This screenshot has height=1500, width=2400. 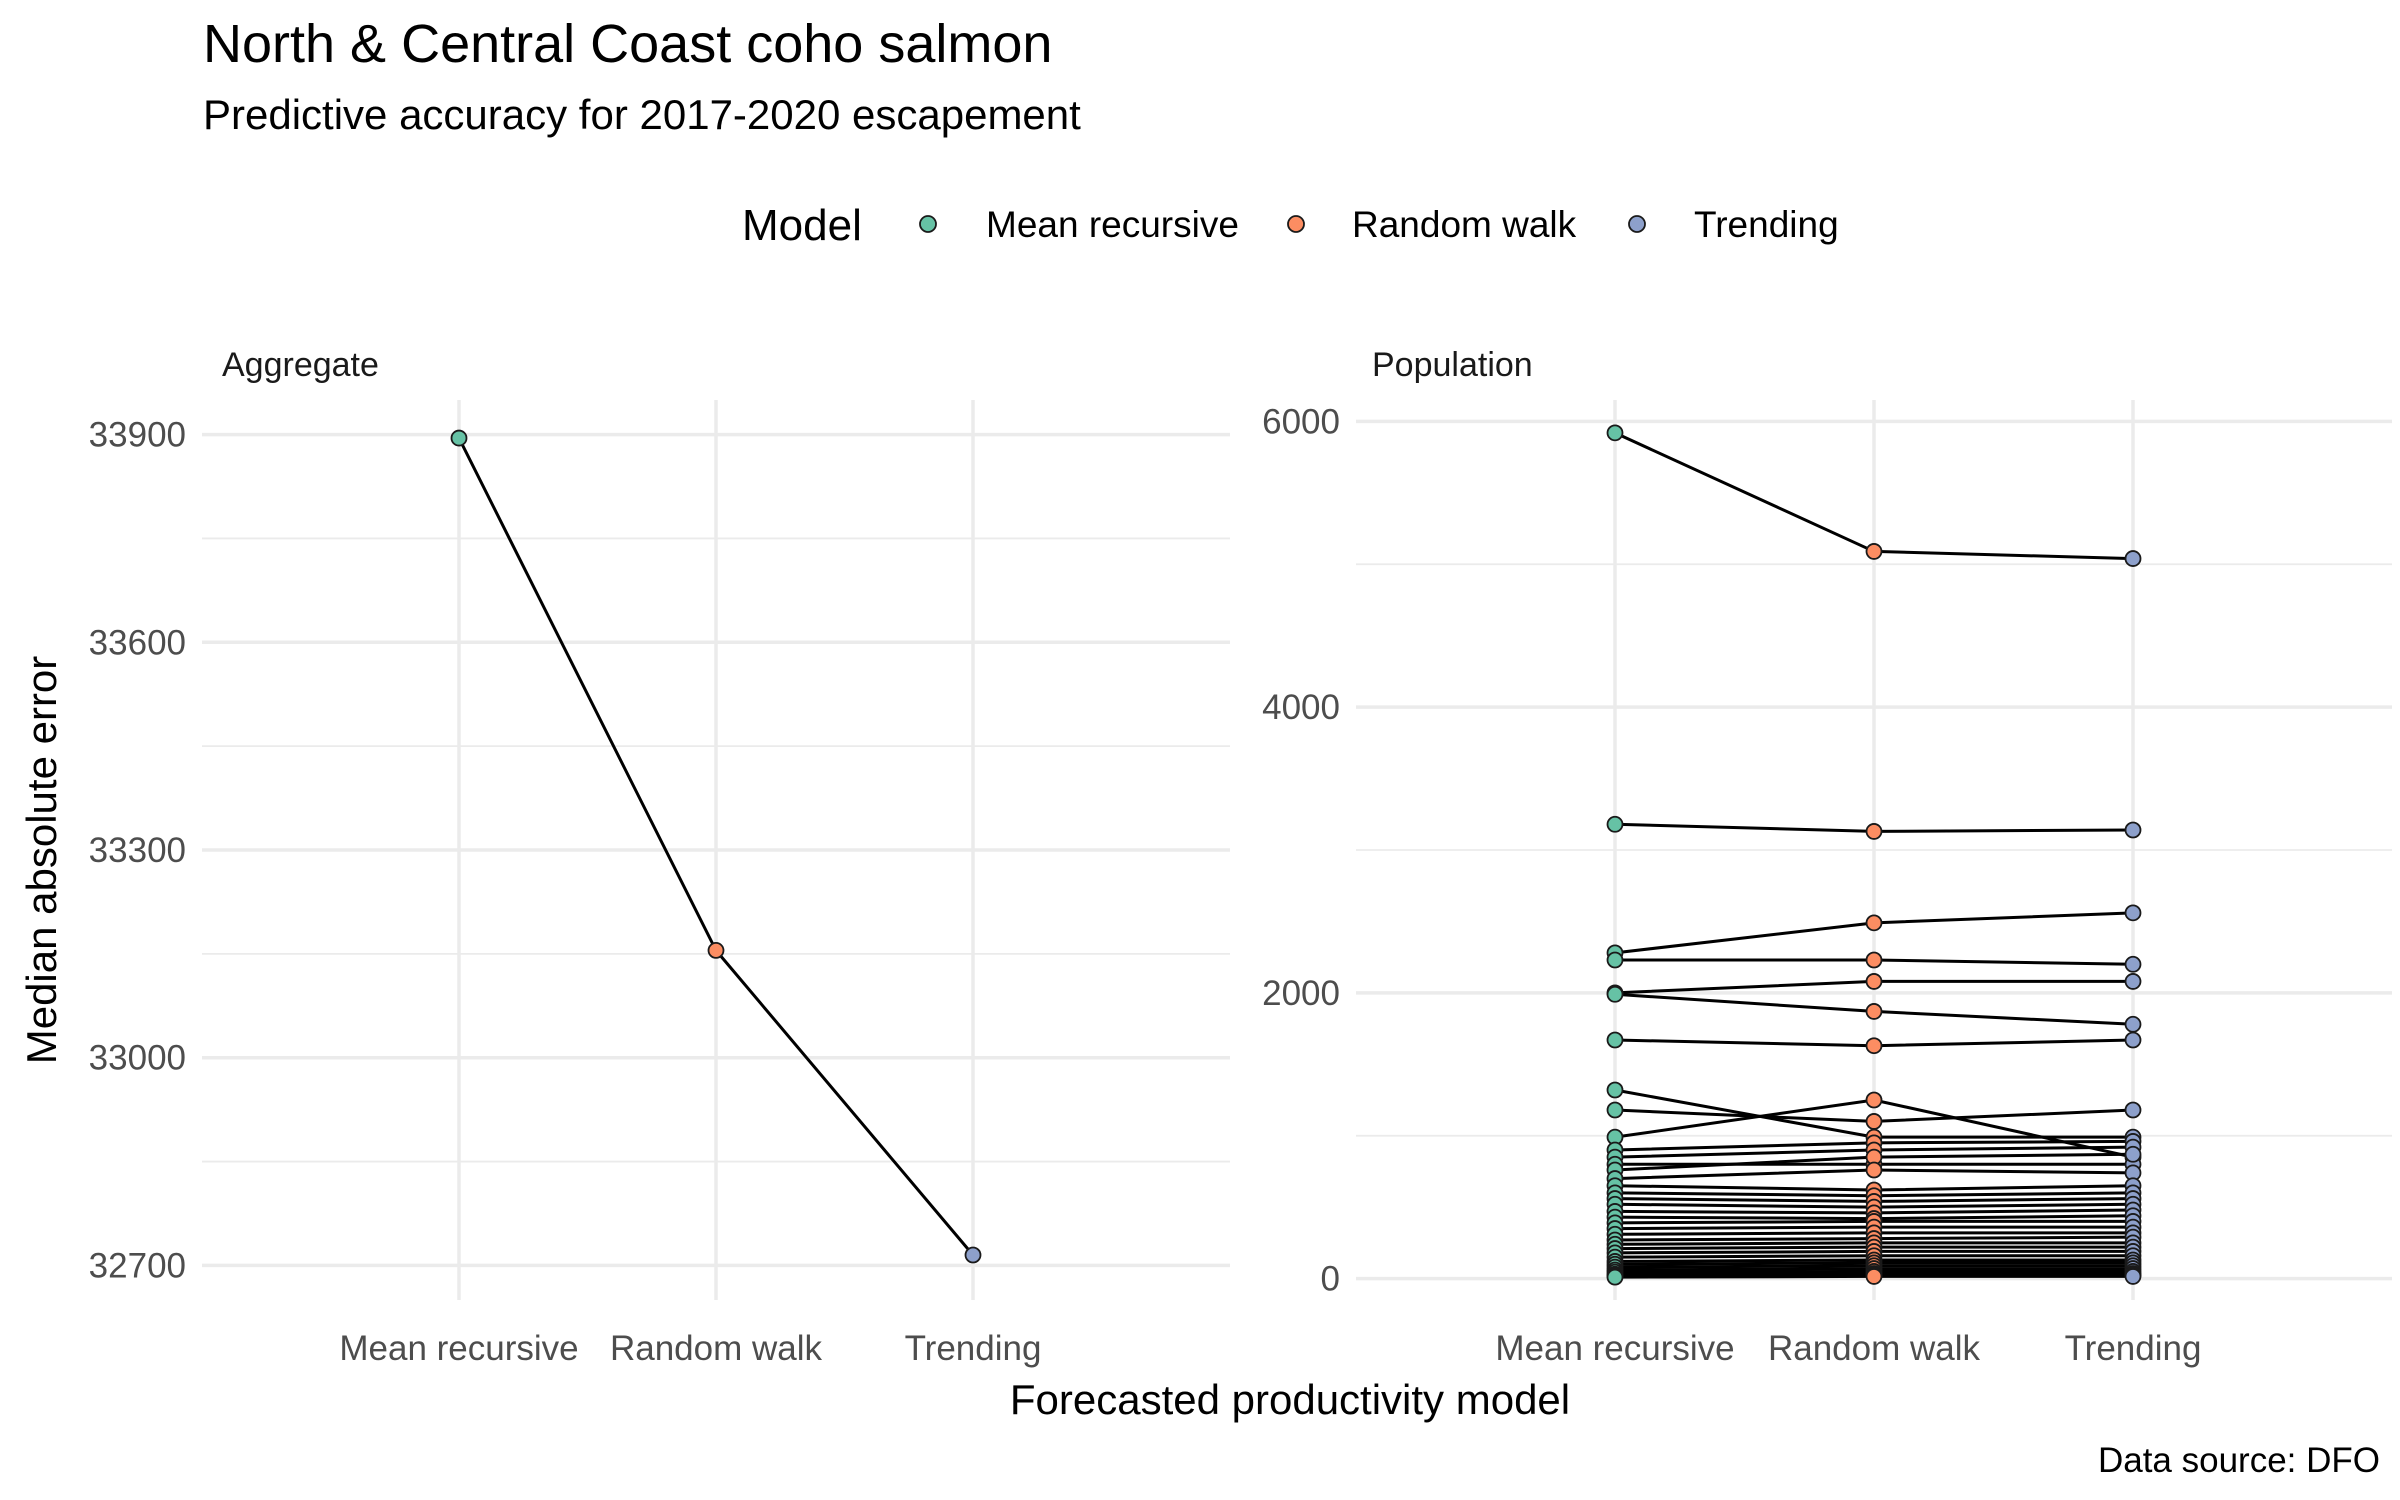 What do you see at coordinates (1464, 224) in the screenshot?
I see `legend-label-random-walk: Random walk` at bounding box center [1464, 224].